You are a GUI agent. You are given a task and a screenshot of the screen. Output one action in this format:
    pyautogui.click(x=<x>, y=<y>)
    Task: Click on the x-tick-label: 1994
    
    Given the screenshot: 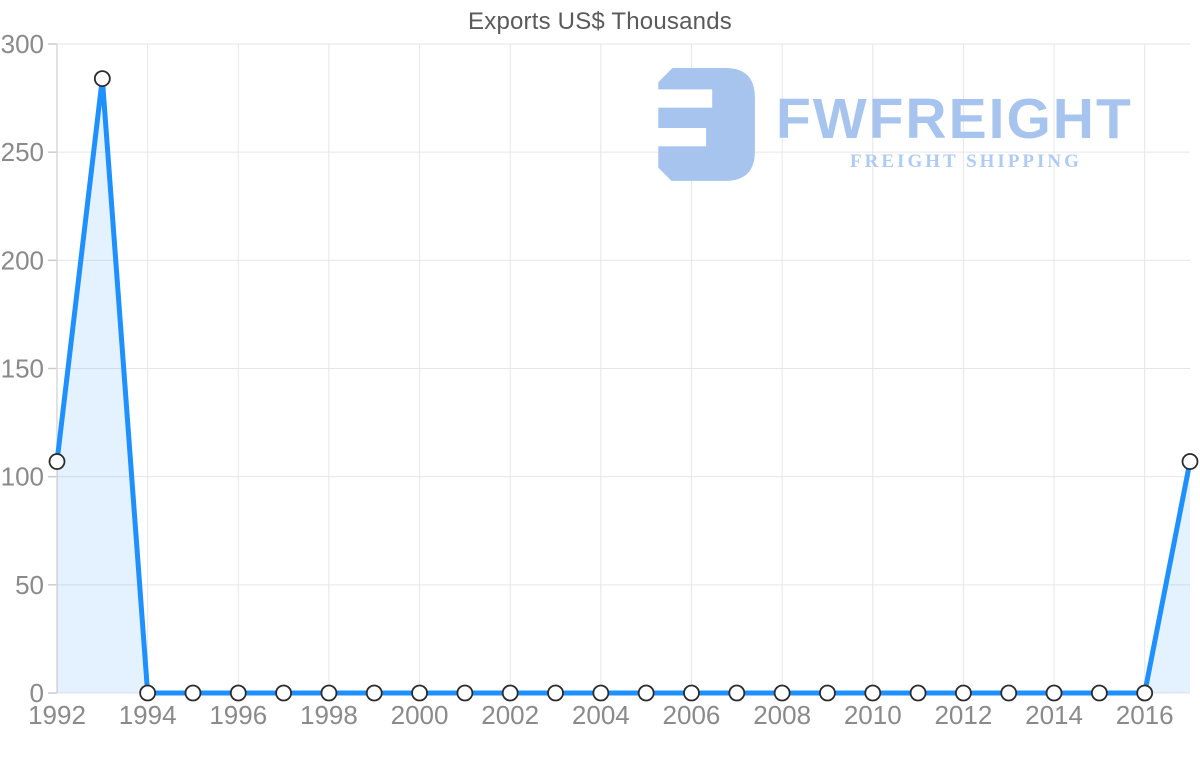 What is the action you would take?
    pyautogui.click(x=148, y=715)
    